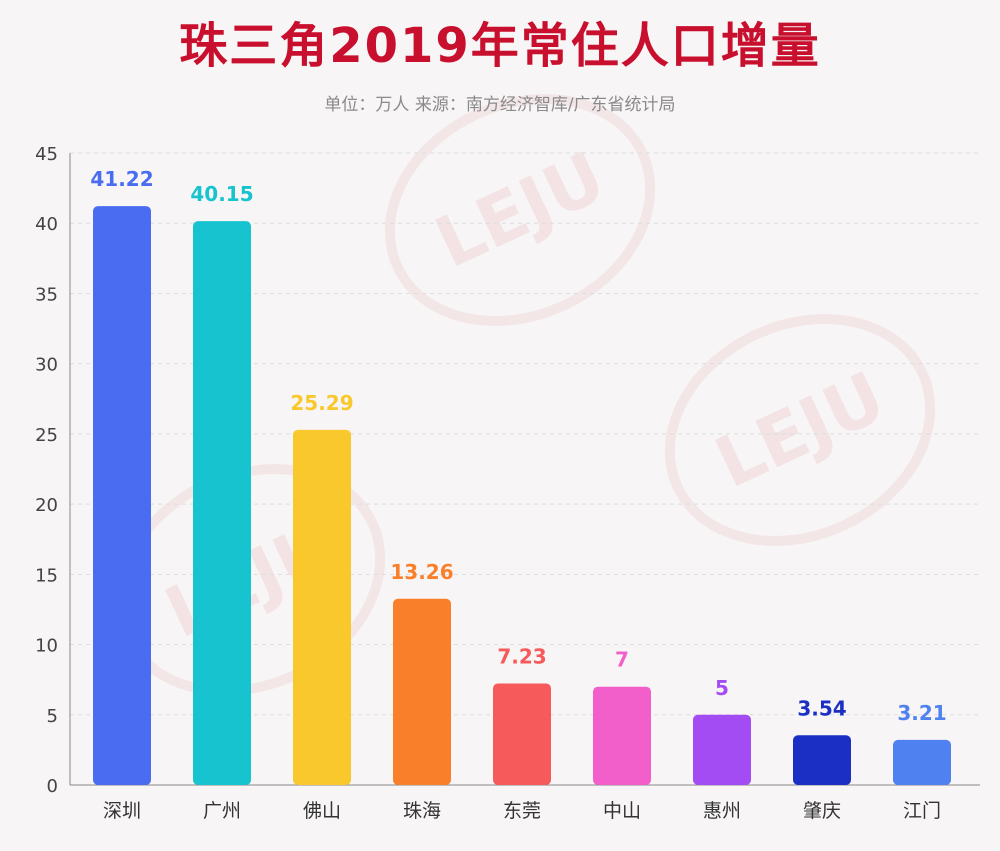 The width and height of the screenshot is (1000, 851). I want to click on y-tick-label: 35, so click(46, 294).